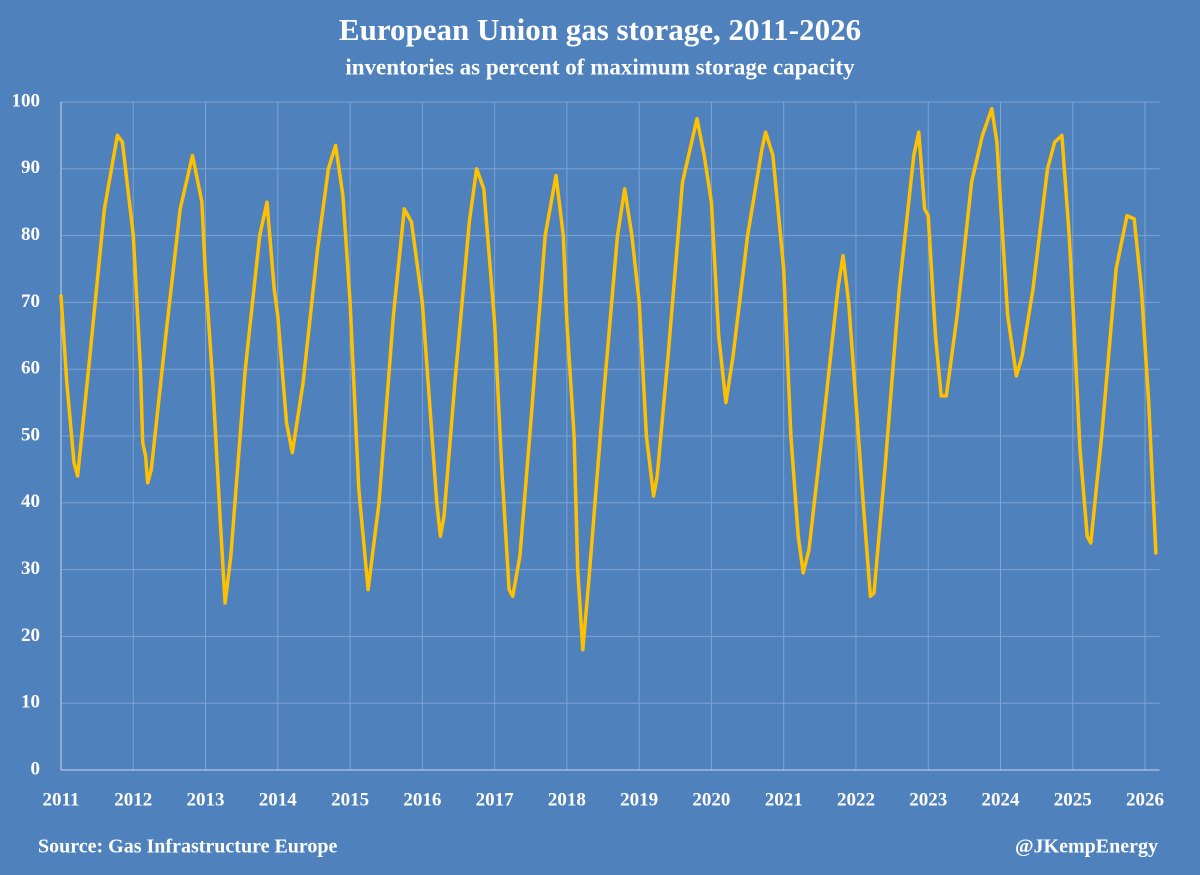  I want to click on y-tick-label: 90, so click(30, 167).